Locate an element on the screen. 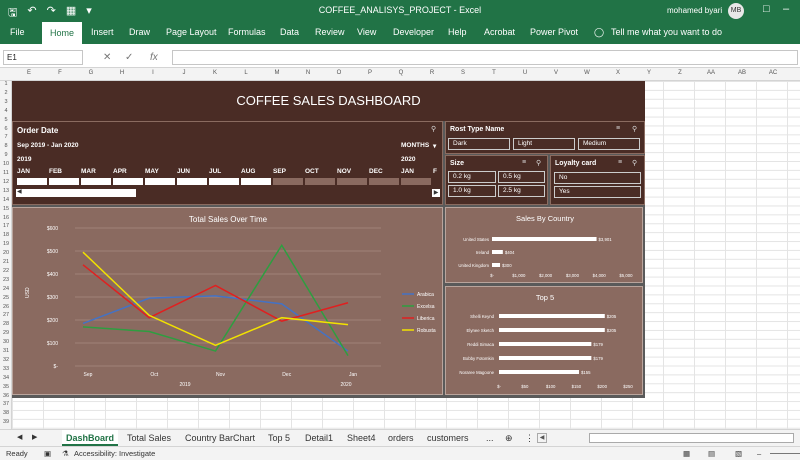 The height and width of the screenshot is (460, 800). sheet-tab-detail1: Detail1 is located at coordinates (319, 438).